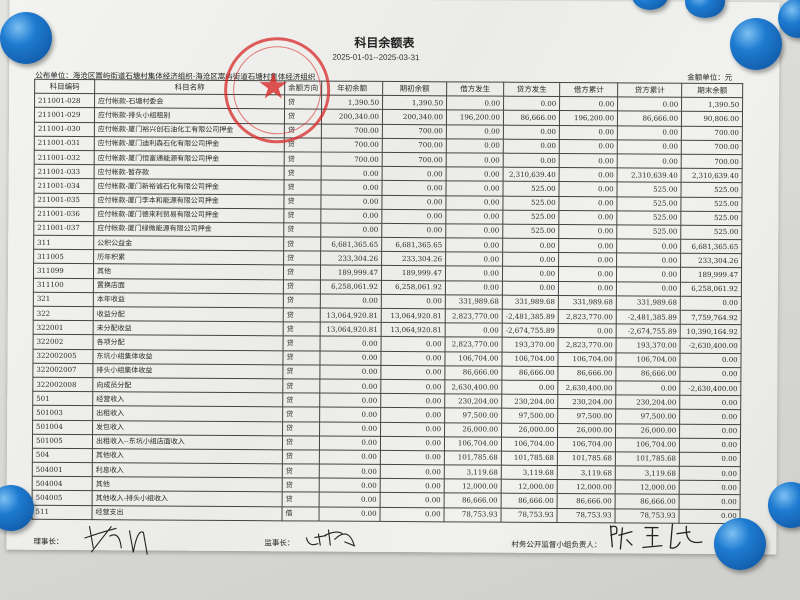  Describe the element at coordinates (712, 175) in the screenshot. I see `cell-closing: 2,310,639.40` at that location.